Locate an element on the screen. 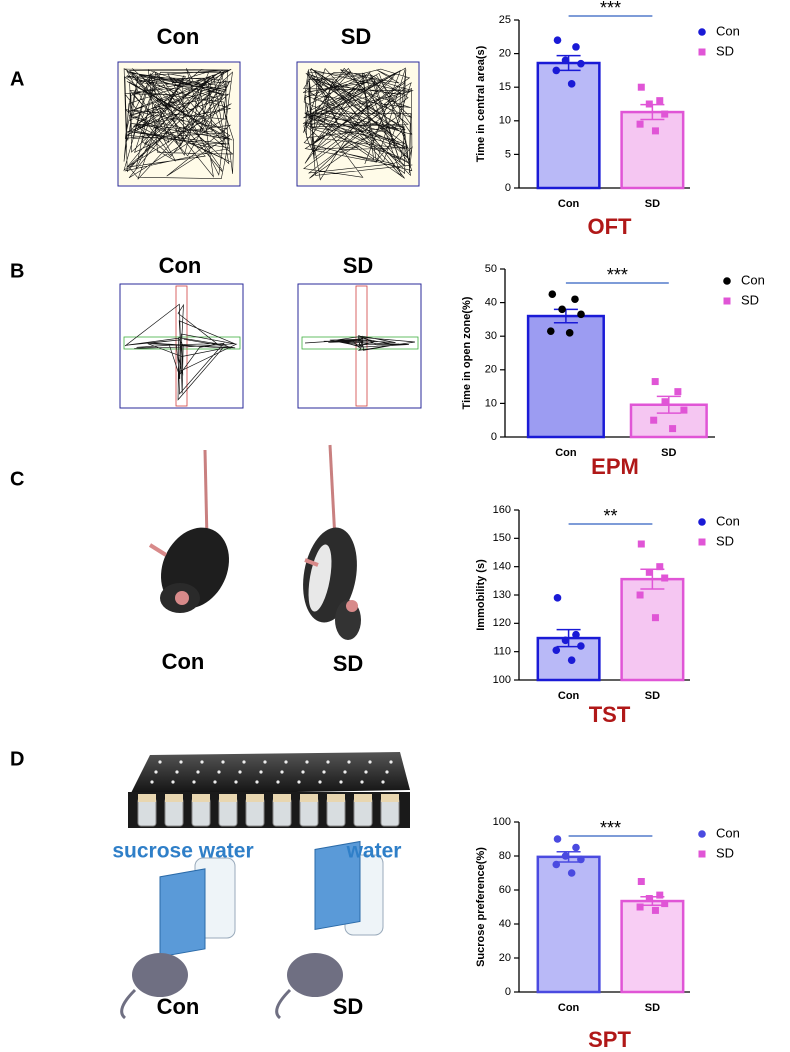  panel-label: B is located at coordinates (17, 271).